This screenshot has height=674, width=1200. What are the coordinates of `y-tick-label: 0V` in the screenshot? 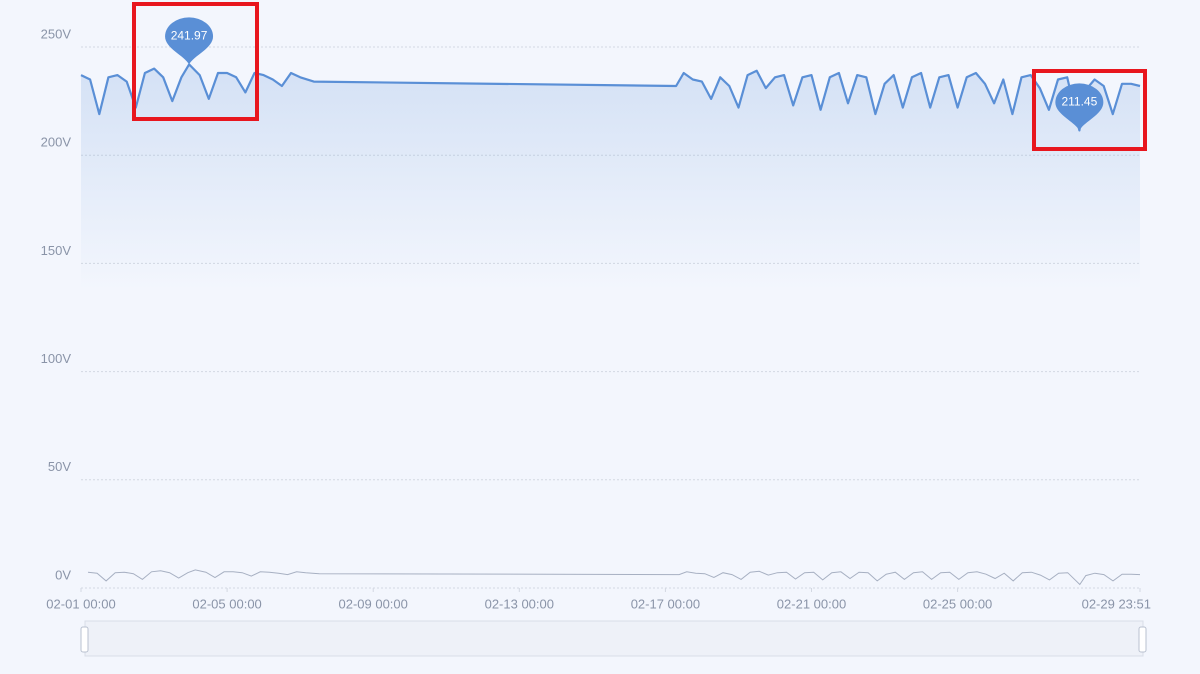 It's located at (63, 574).